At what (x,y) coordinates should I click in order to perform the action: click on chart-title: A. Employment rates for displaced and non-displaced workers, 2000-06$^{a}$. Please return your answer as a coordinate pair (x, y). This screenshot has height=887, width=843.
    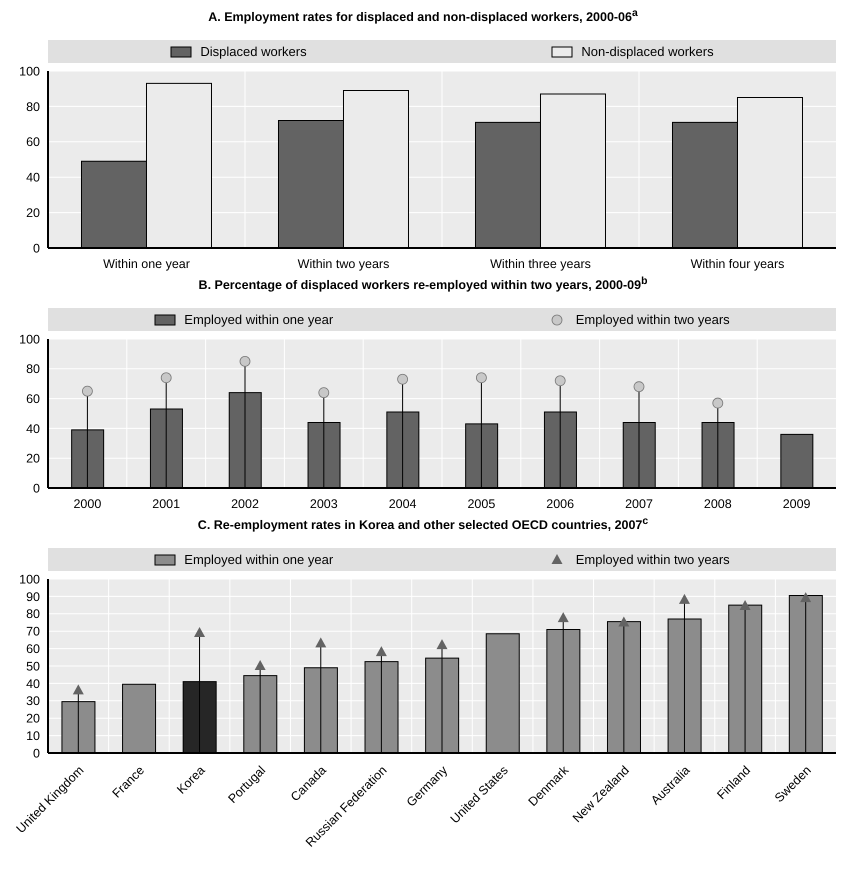
    Looking at the image, I should click on (423, 16).